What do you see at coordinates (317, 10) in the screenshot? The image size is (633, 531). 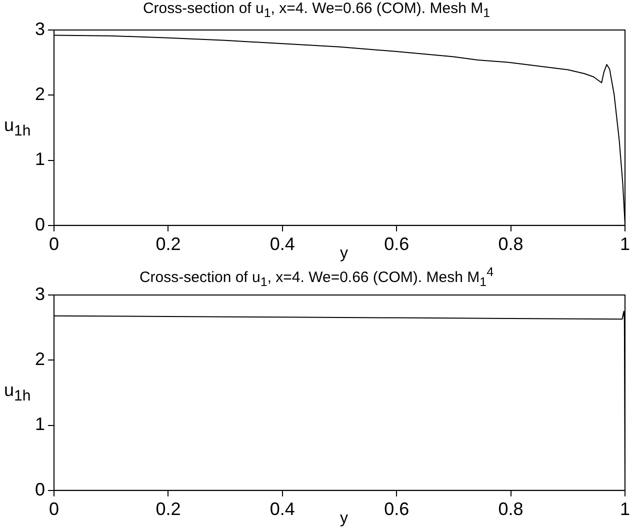 I see `chart-title: Cross-section of u$_{1}$, x=4. We=0.66 (COM). Mesh M$_{1}$` at bounding box center [317, 10].